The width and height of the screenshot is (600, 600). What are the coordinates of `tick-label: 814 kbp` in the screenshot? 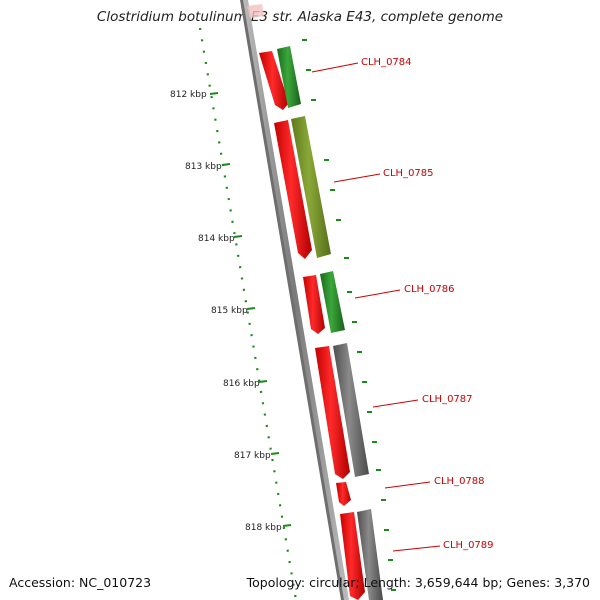 It's located at (216, 239).